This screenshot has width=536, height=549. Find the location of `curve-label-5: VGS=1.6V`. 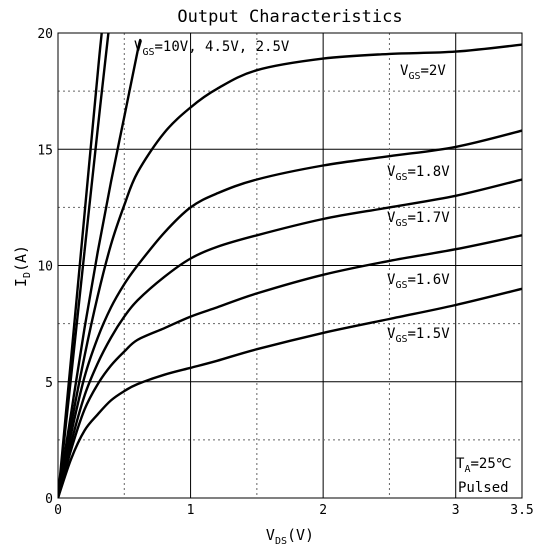

curve-label-5: VGS=1.6V is located at coordinates (418, 281).